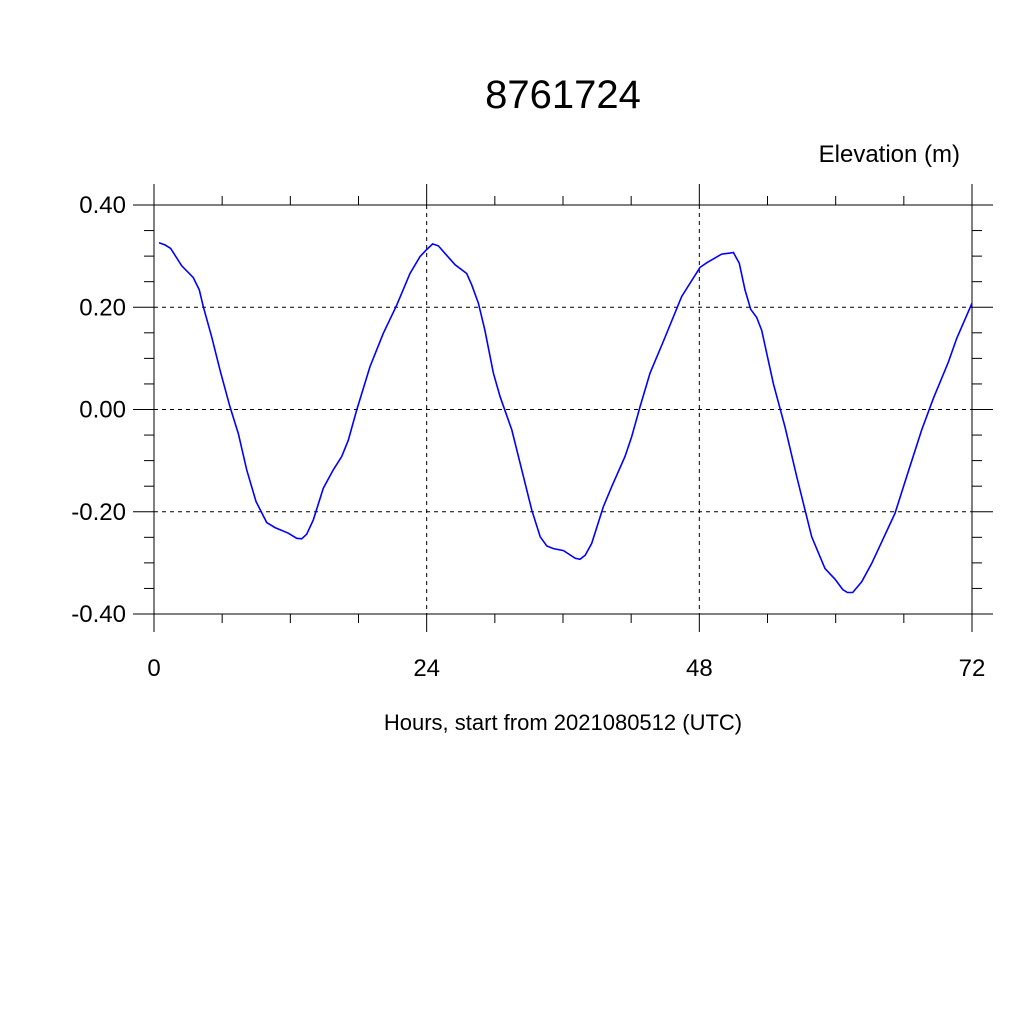 Image resolution: width=1024 pixels, height=1024 pixels. I want to click on x-tick-label: 24, so click(426, 668).